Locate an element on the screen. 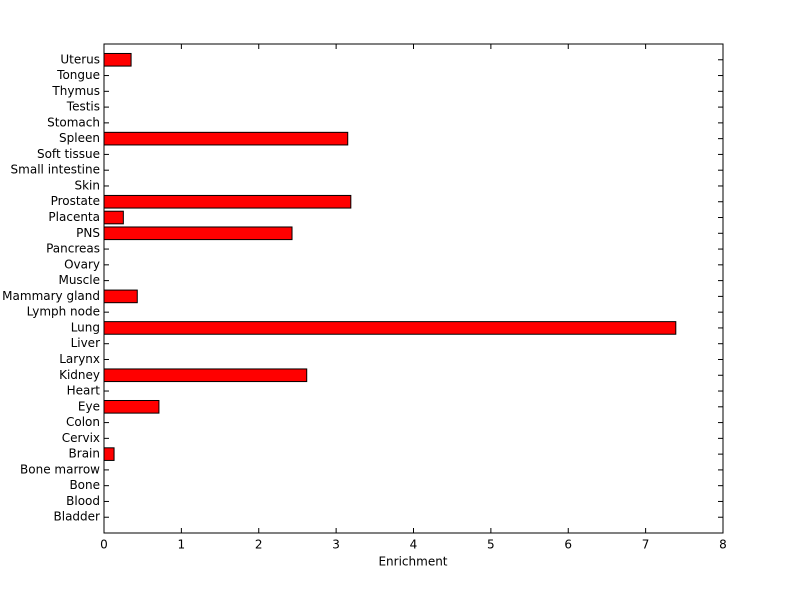 This screenshot has height=599, width=800. y-tick-label: PNS is located at coordinates (88, 233).